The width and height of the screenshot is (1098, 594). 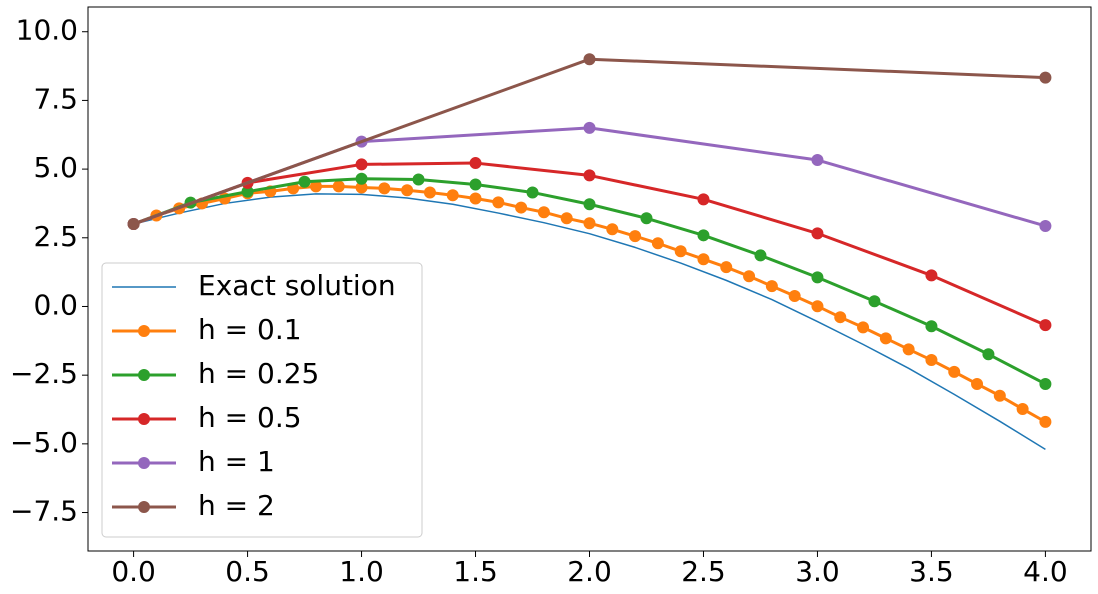 What do you see at coordinates (361, 571) in the screenshot?
I see `x-tick-label: 1.0` at bounding box center [361, 571].